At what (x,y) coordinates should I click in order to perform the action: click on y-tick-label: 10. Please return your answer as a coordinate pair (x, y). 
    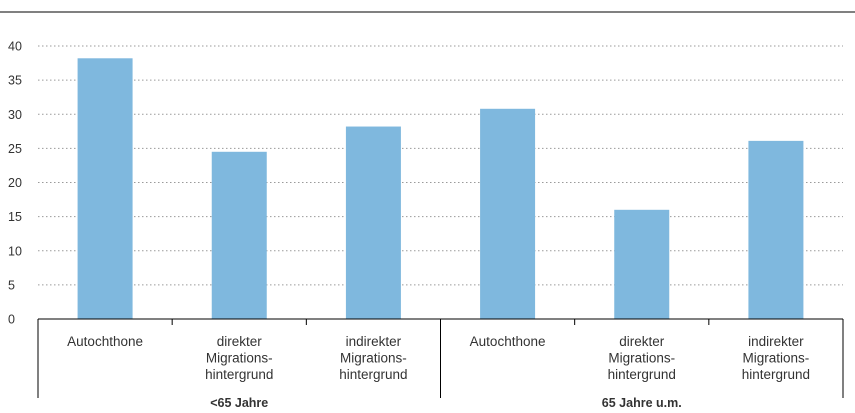
    Looking at the image, I should click on (15, 251).